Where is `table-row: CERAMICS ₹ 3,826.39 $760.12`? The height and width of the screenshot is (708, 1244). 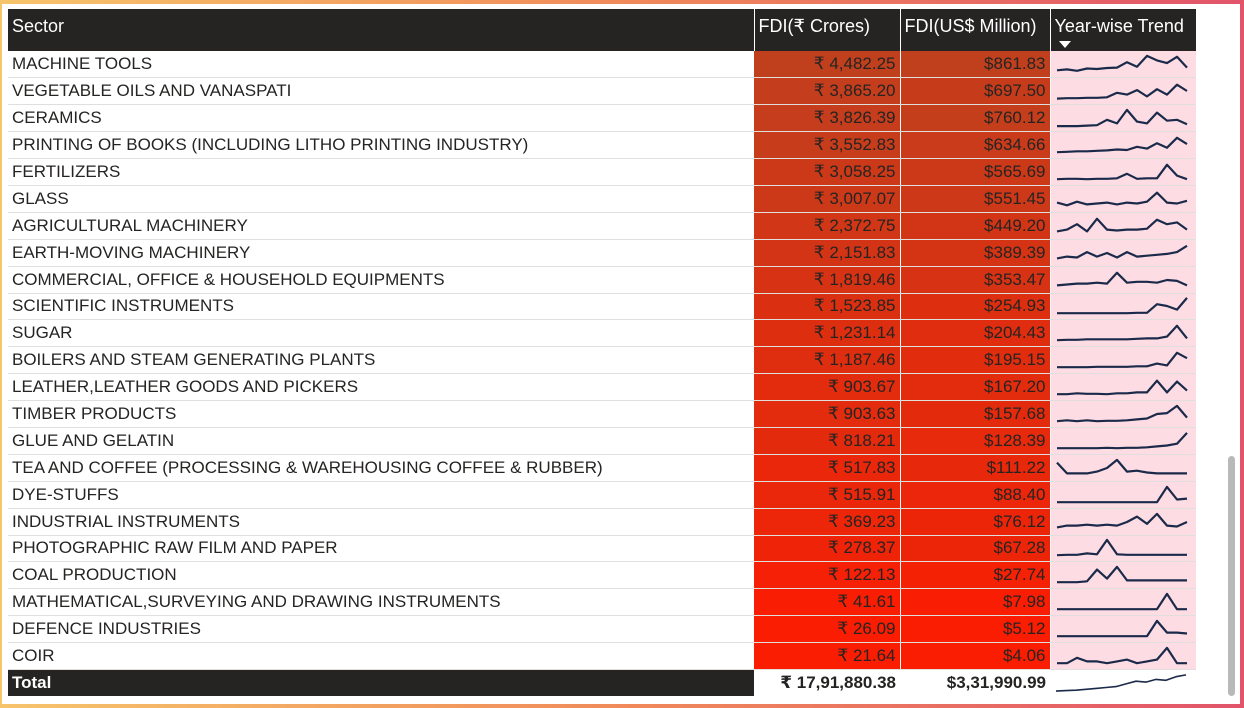 table-row: CERAMICS ₹ 3,826.39 $760.12 is located at coordinates (602, 118).